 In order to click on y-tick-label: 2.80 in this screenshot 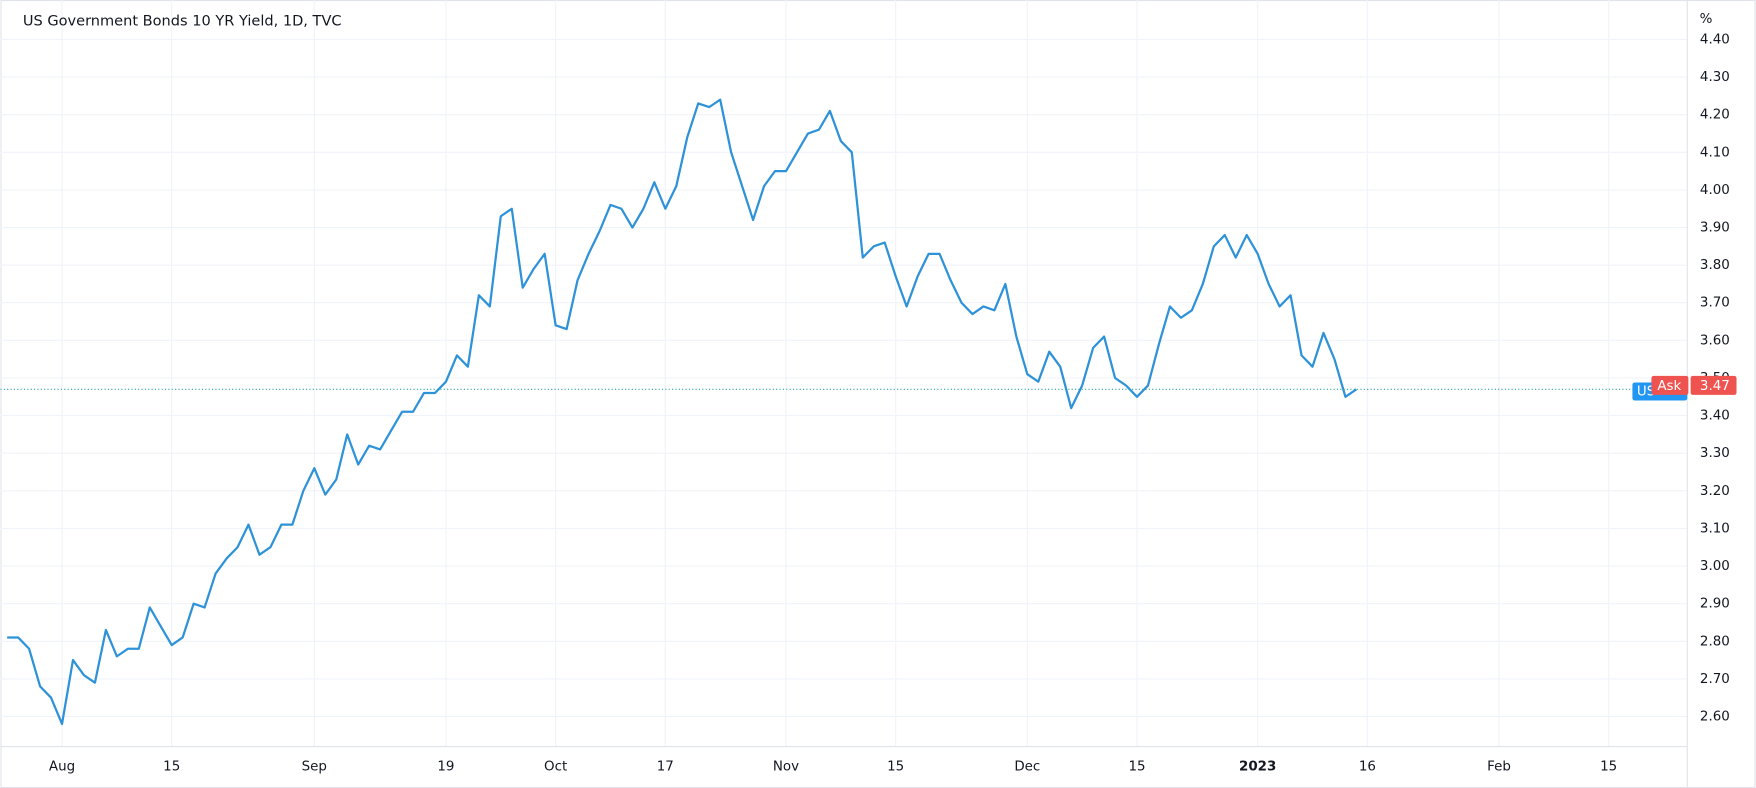, I will do `click(1715, 641)`.